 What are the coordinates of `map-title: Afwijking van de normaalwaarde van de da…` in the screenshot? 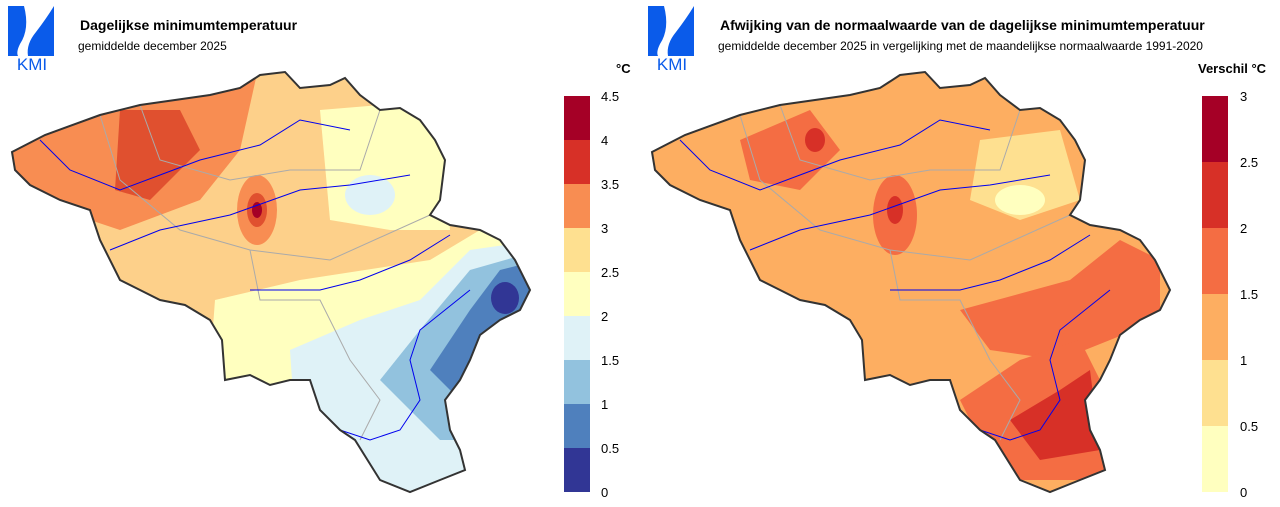 It's located at (962, 25).